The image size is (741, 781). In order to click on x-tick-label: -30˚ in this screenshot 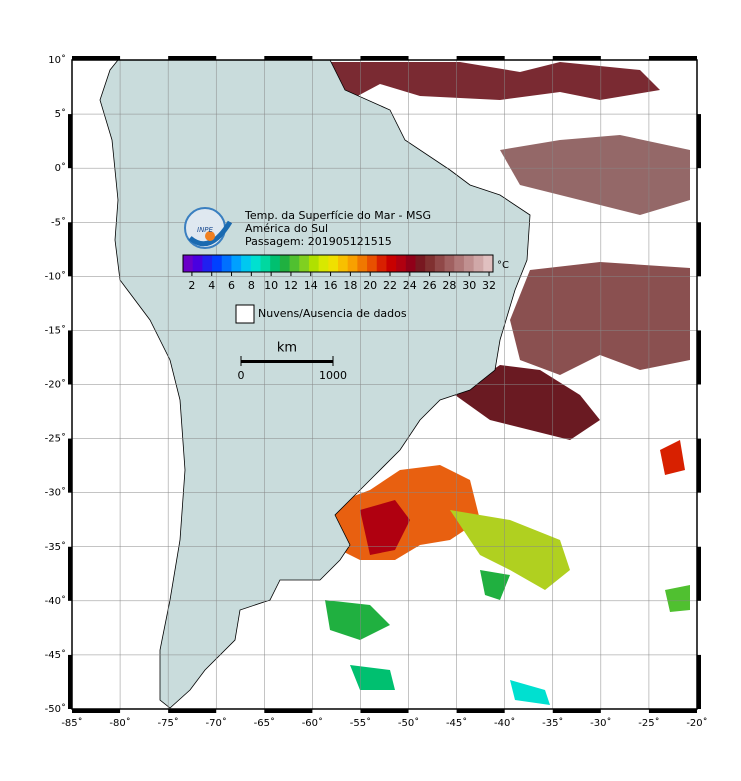, I will do `click(600, 723)`.